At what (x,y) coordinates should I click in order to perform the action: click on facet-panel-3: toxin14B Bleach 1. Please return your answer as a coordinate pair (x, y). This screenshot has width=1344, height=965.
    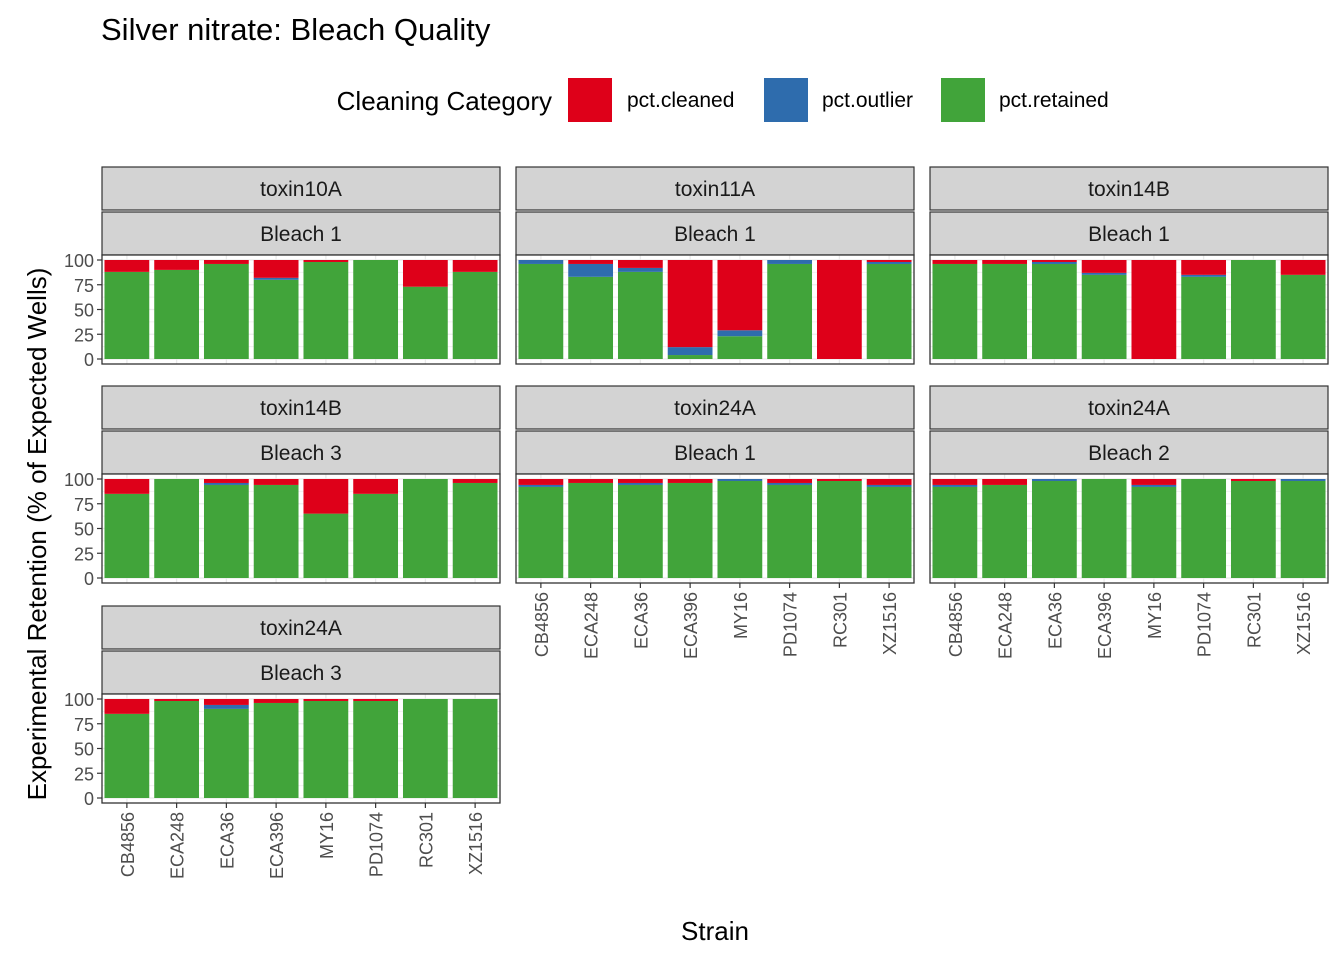
    Looking at the image, I should click on (1129, 265).